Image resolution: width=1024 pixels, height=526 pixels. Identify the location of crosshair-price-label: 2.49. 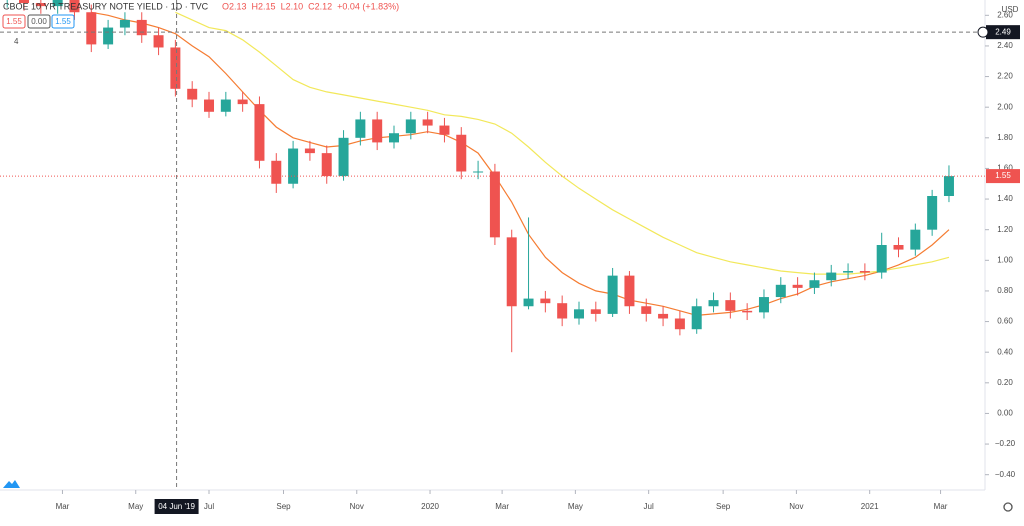
(1003, 31).